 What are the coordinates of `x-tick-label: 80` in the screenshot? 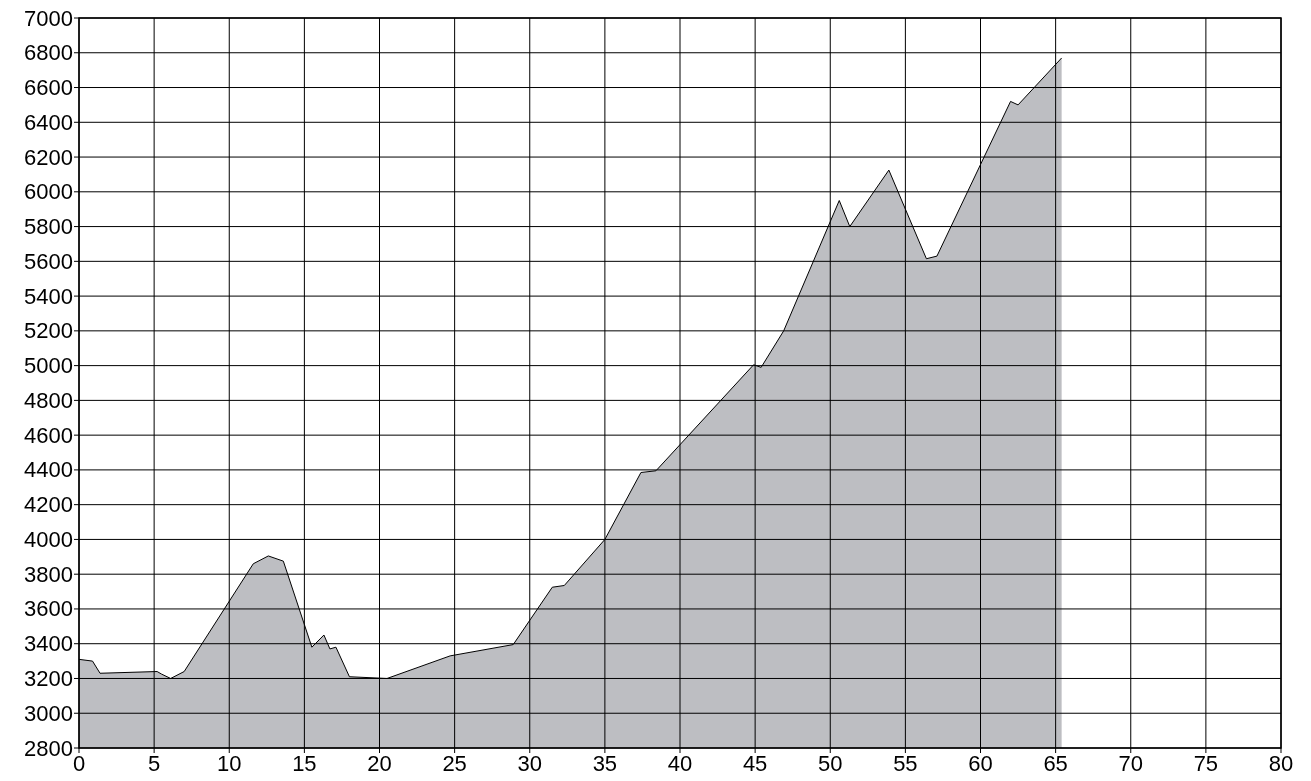 It's located at (1281, 763).